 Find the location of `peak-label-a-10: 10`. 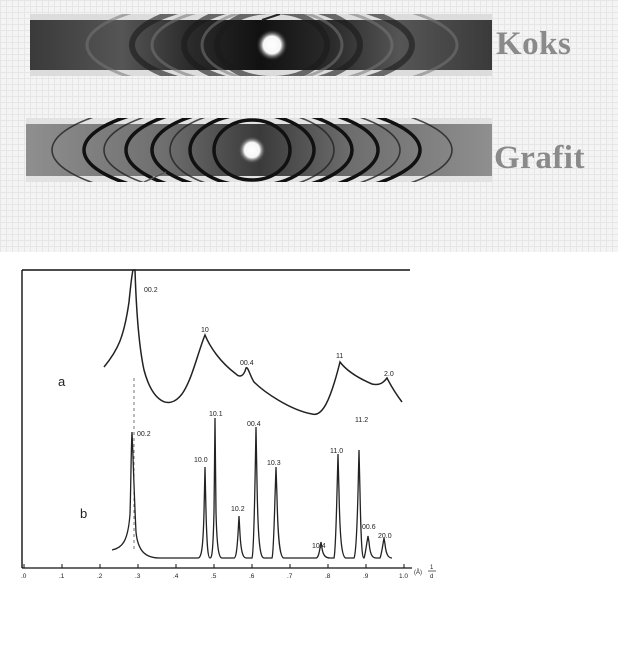

peak-label-a-10: 10 is located at coordinates (205, 330).